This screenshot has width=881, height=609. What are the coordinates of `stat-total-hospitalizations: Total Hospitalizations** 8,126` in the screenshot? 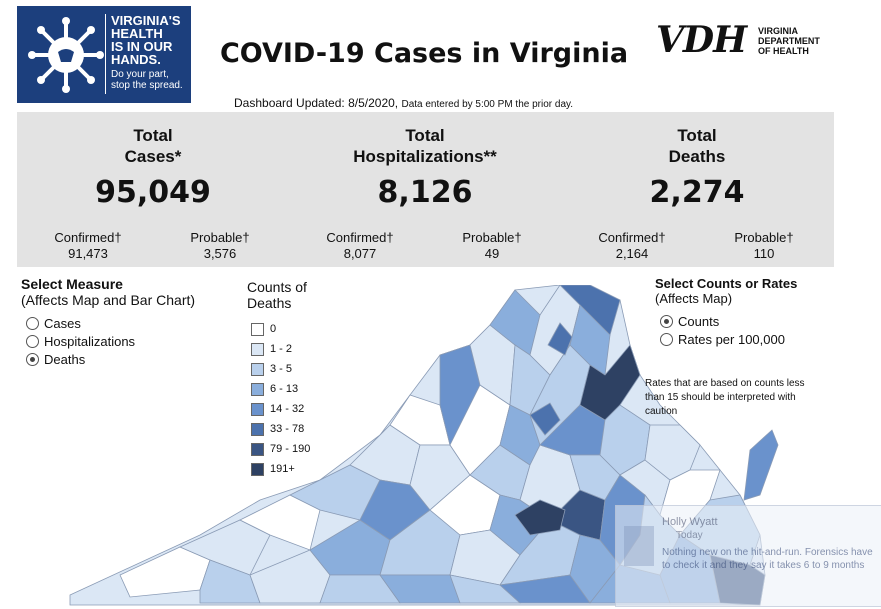 It's located at (425, 161).